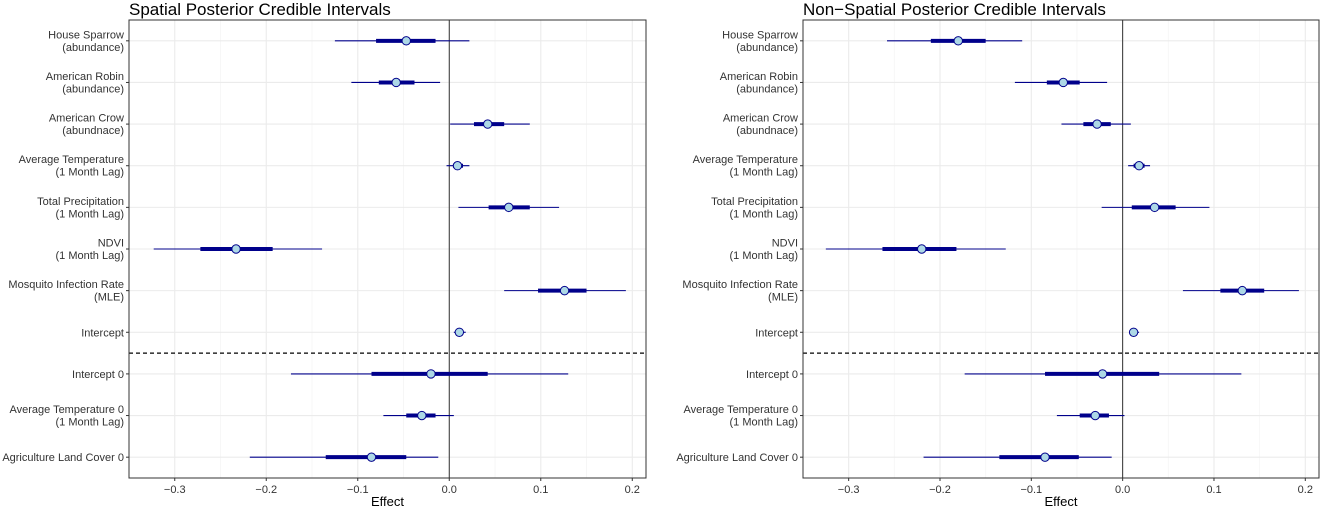 The image size is (1325, 511). I want to click on chart-title: Spatial Posterior Credible Intervals, so click(260, 9).